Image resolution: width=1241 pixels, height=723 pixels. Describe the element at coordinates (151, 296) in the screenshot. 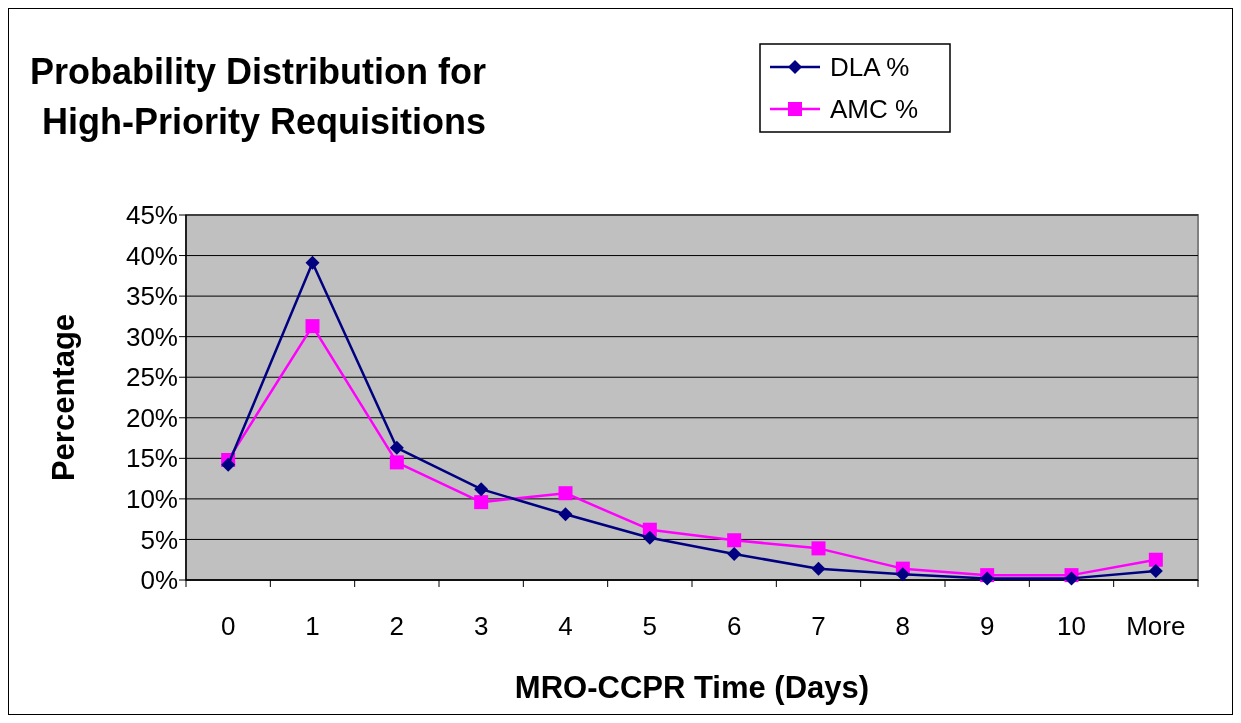

I see `y-tick-label: 35%` at that location.